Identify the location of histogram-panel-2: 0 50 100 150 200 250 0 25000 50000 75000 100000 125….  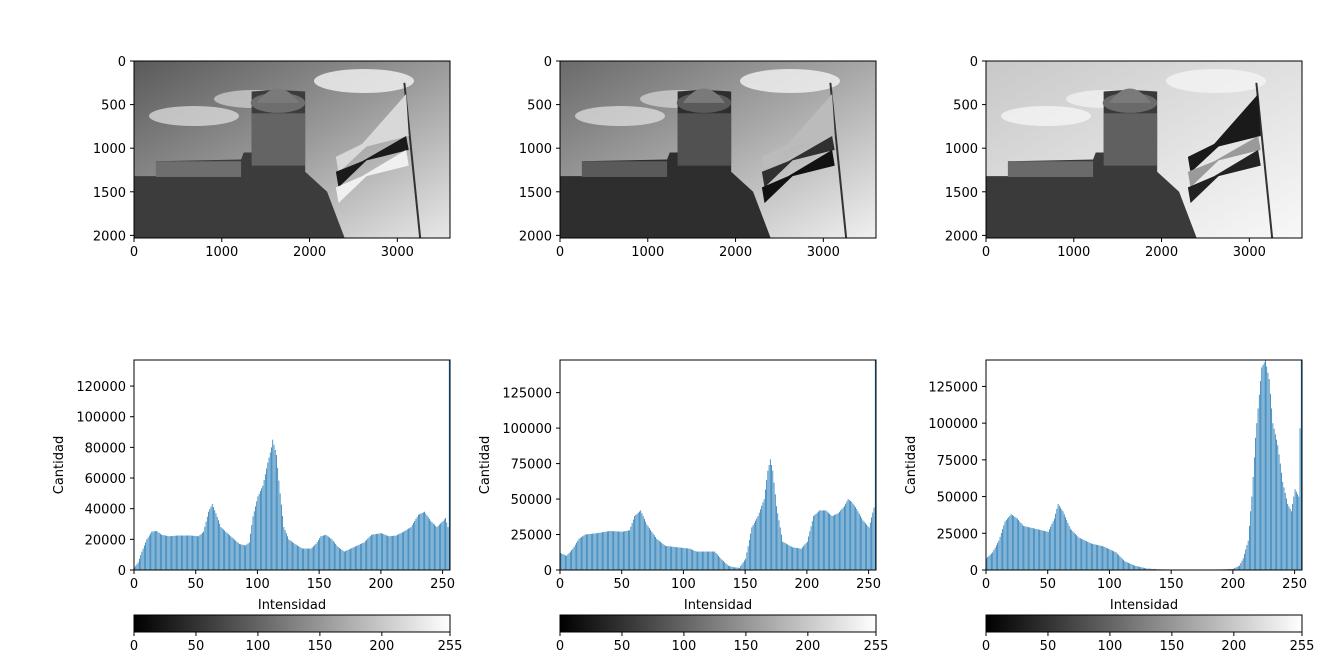
(683, 506).